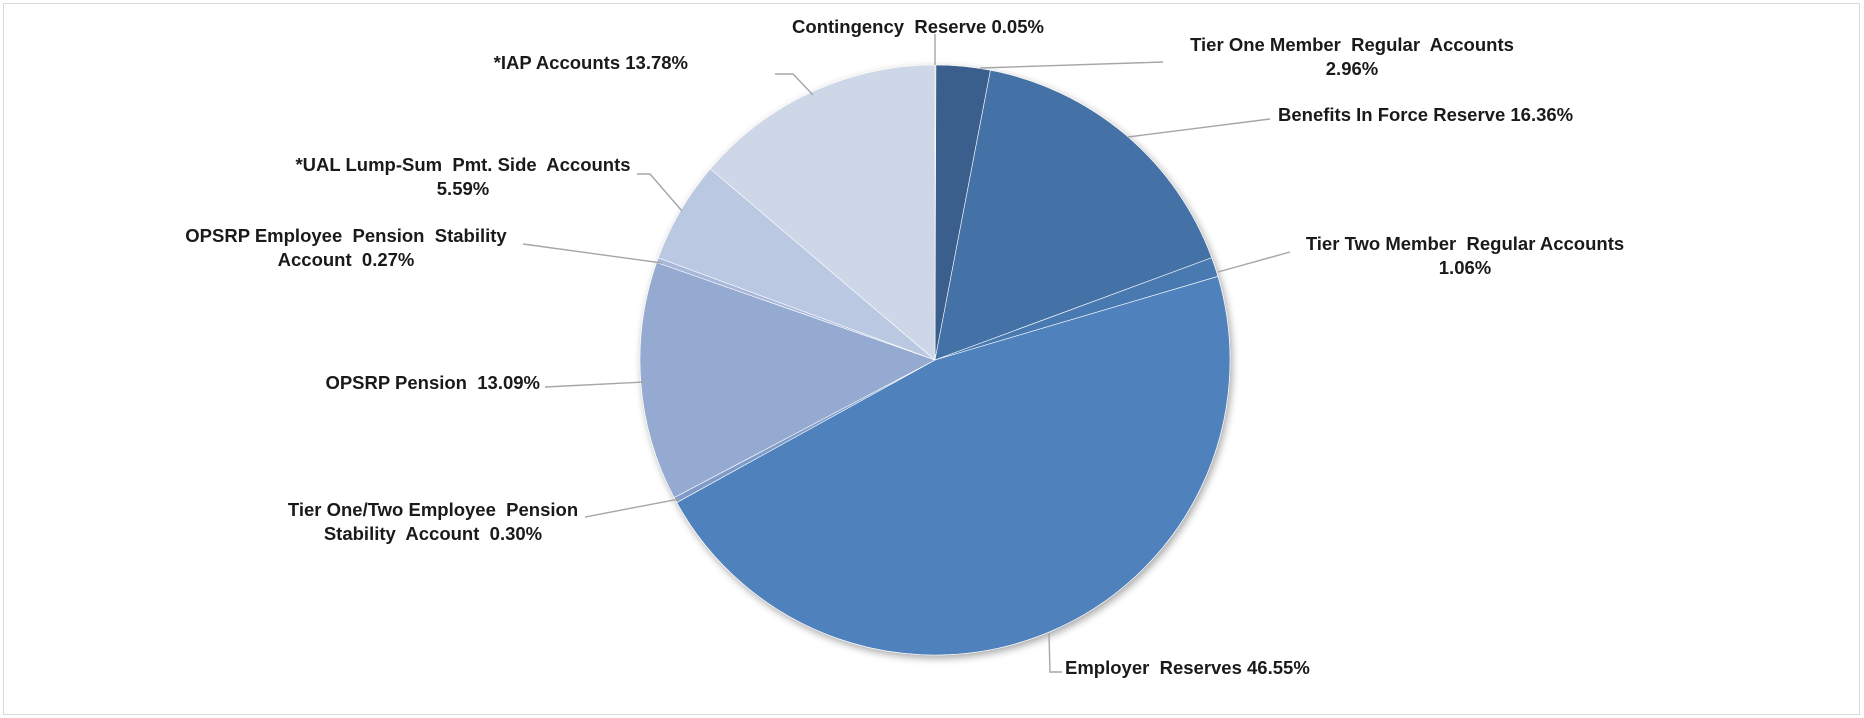 The width and height of the screenshot is (1864, 718). Describe the element at coordinates (463, 188) in the screenshot. I see `slice-label-8-line-1: 5.59%` at that location.